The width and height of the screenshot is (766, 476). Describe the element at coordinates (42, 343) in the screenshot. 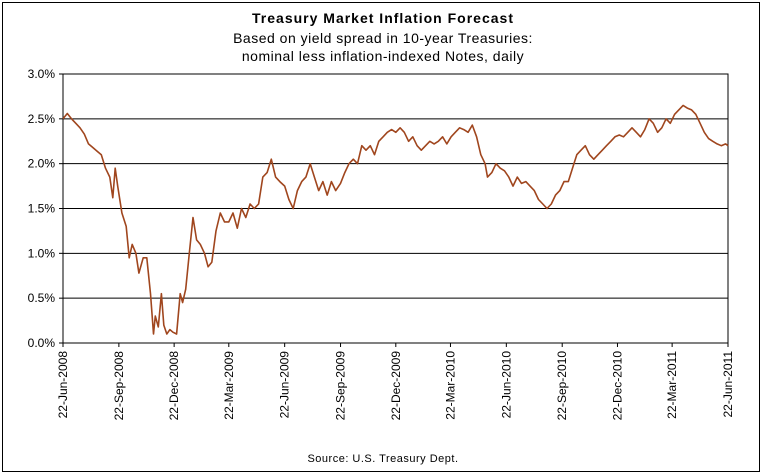

I see `y-tick-label: 0.0%` at that location.